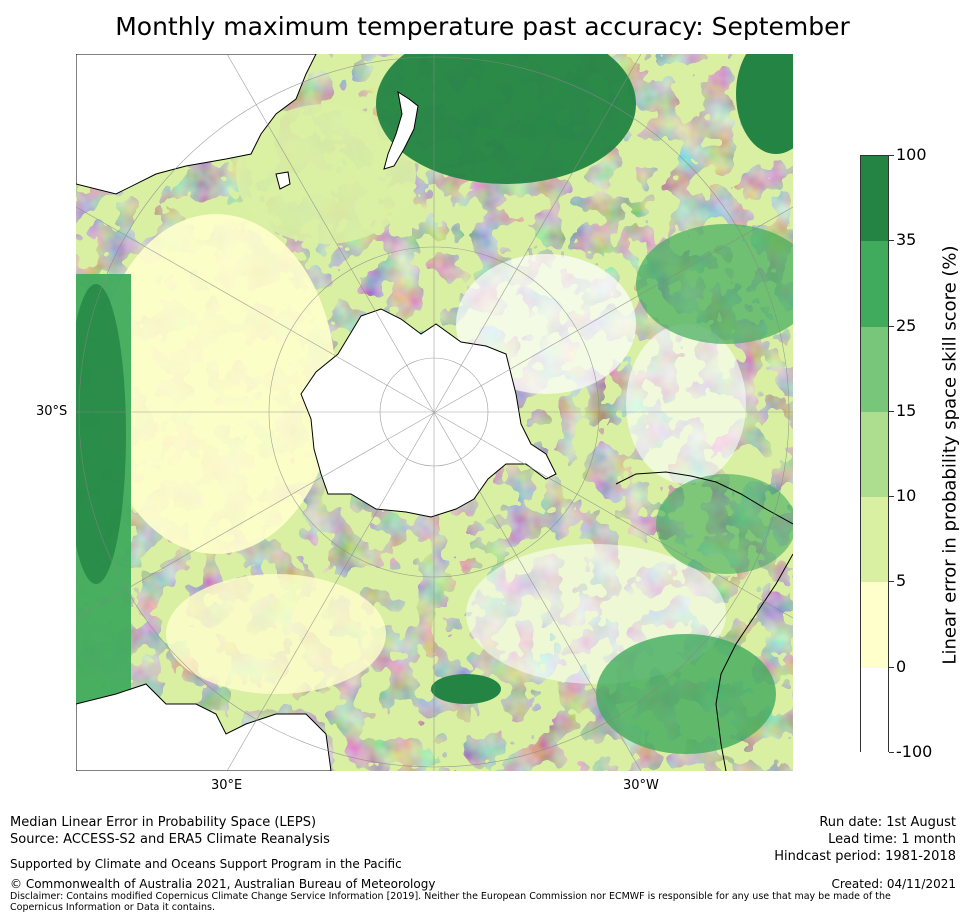 The image size is (965, 919). What do you see at coordinates (641, 785) in the screenshot?
I see `lon-label-30w: 30°W` at bounding box center [641, 785].